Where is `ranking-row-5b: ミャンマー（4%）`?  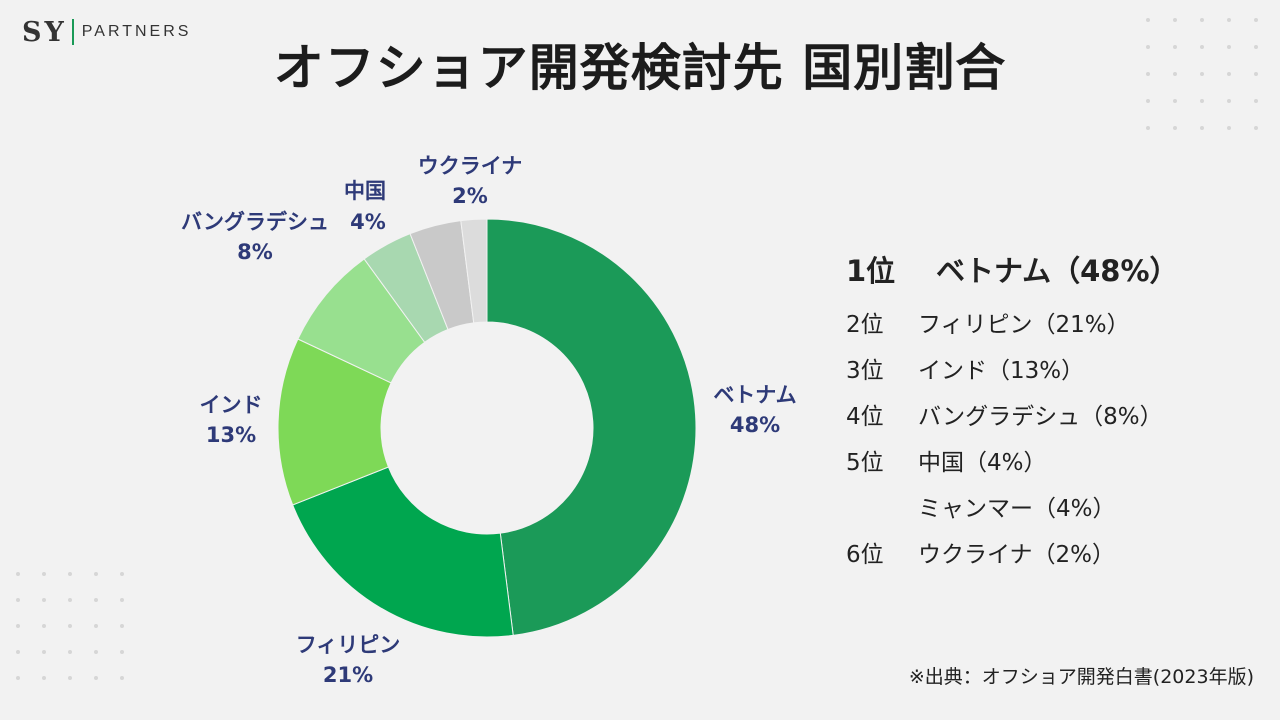
ranking-row-5b: ミャンマー（4%） is located at coordinates (1012, 509).